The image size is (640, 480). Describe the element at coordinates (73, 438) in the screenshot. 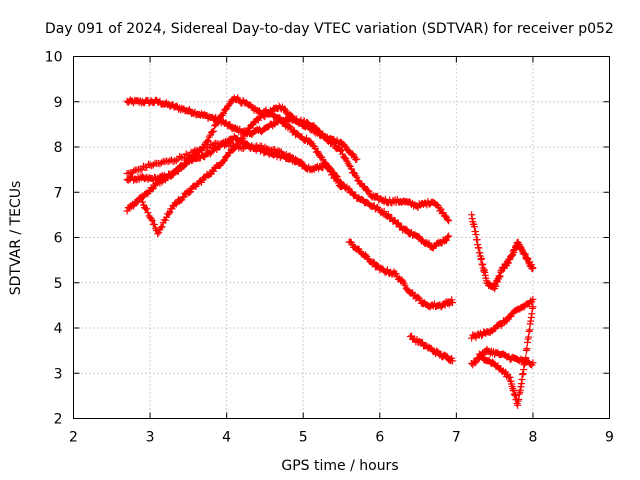

I see `x-tick-label: 2` at that location.